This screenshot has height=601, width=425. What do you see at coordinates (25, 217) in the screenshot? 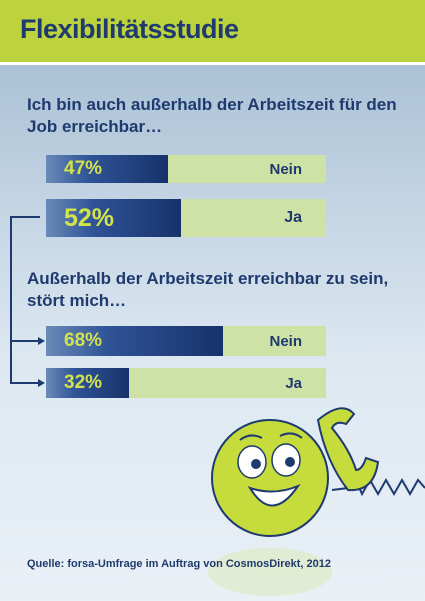
I see `connector-horizontal-top` at bounding box center [25, 217].